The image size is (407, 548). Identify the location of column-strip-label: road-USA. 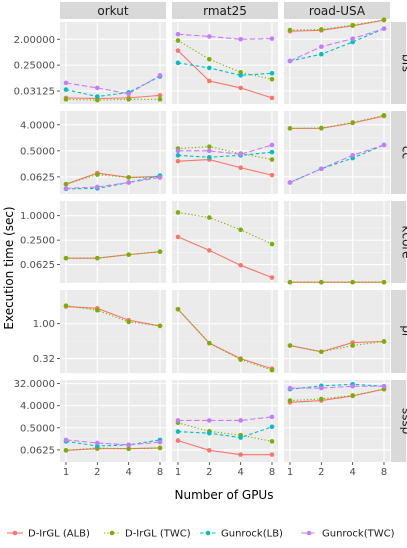
(337, 11).